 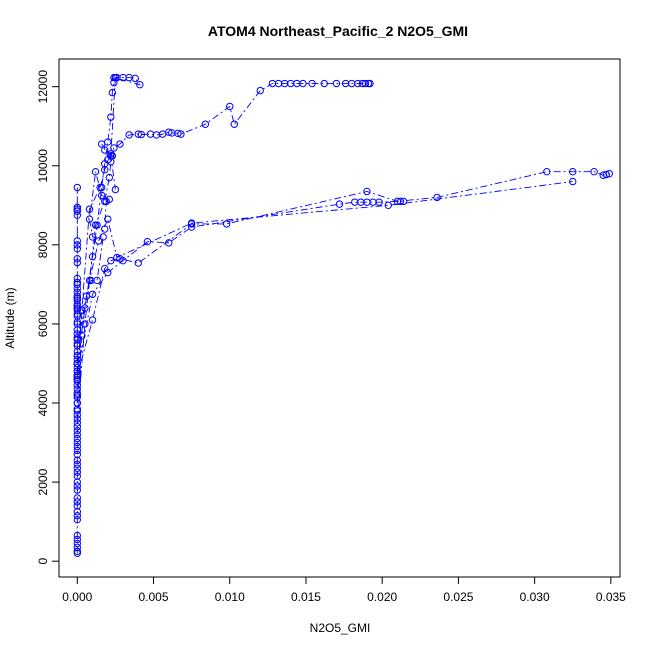 What do you see at coordinates (382, 597) in the screenshot?
I see `x-tick-label: 0.020` at bounding box center [382, 597].